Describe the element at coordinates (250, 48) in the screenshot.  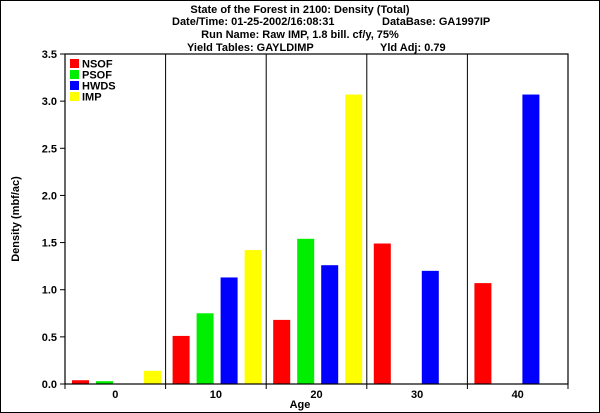
I see `header-yield-tables: Yield Tables: GAYLDIMP` at that location.